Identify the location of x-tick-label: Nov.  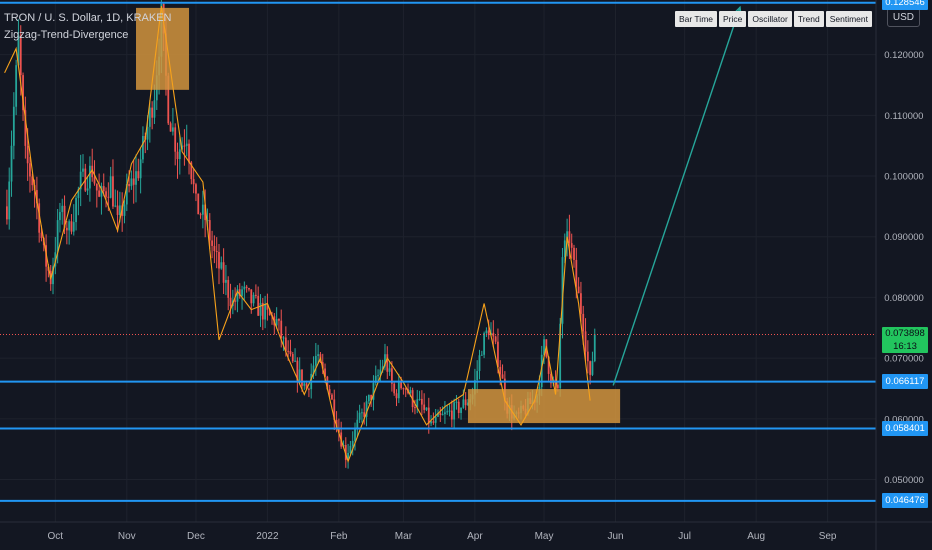
(127, 536).